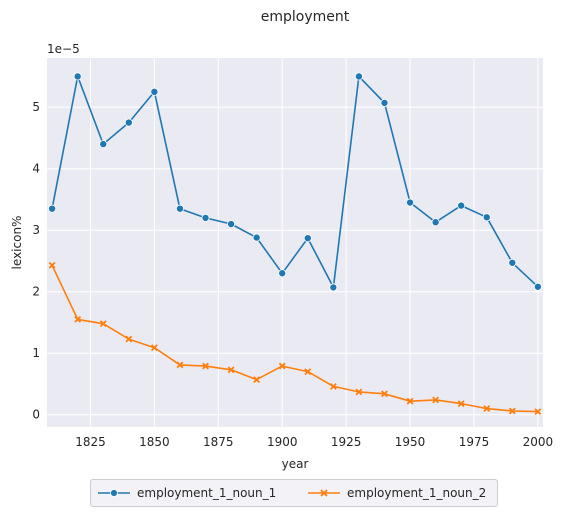 The width and height of the screenshot is (563, 519). Describe the element at coordinates (17, 243) in the screenshot. I see `y-axis-label: lexicon%` at that location.